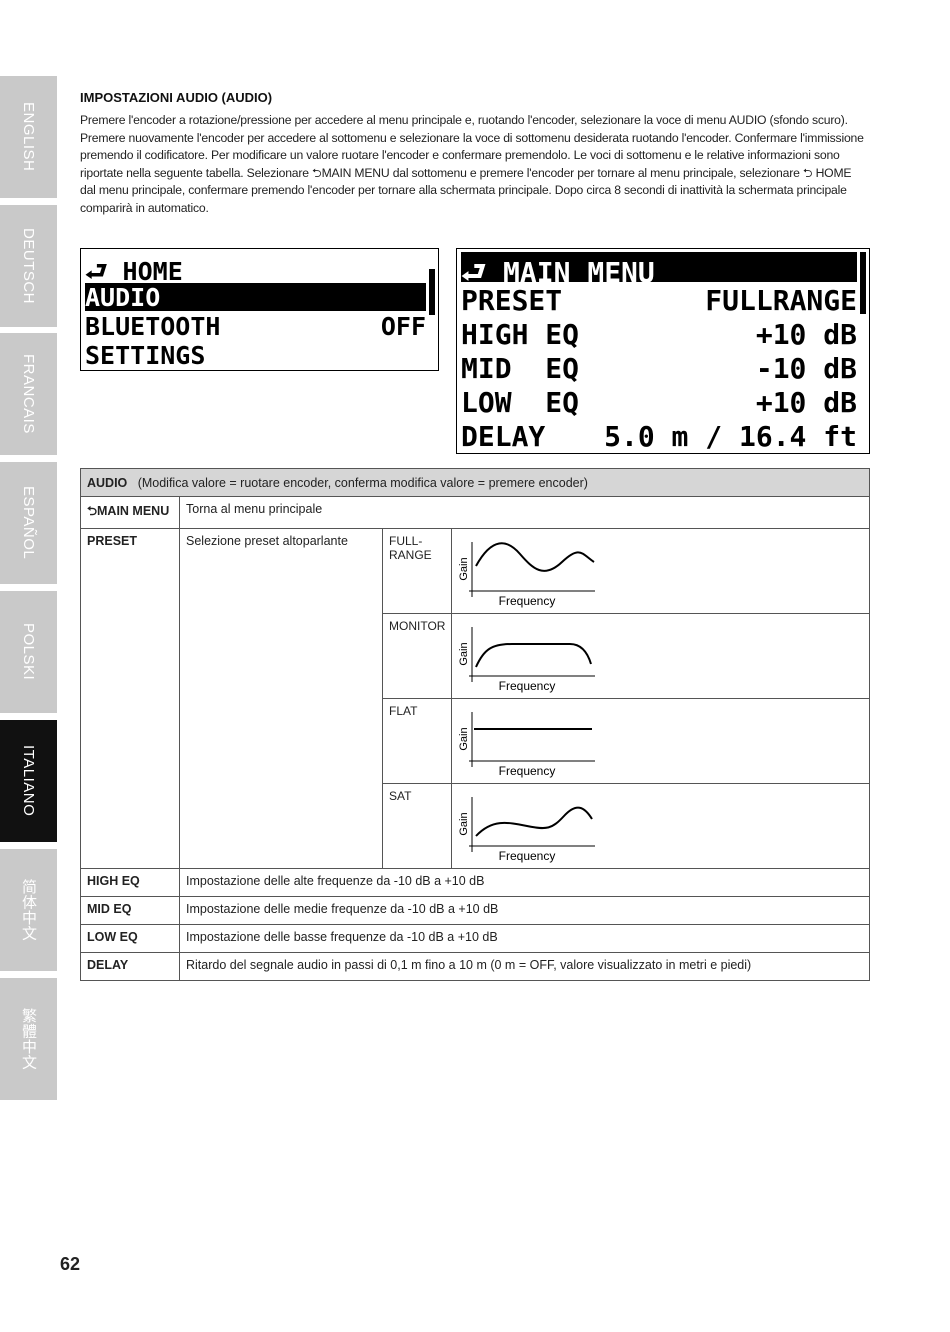  I want to click on tab-polski: POLSKI, so click(28, 652).